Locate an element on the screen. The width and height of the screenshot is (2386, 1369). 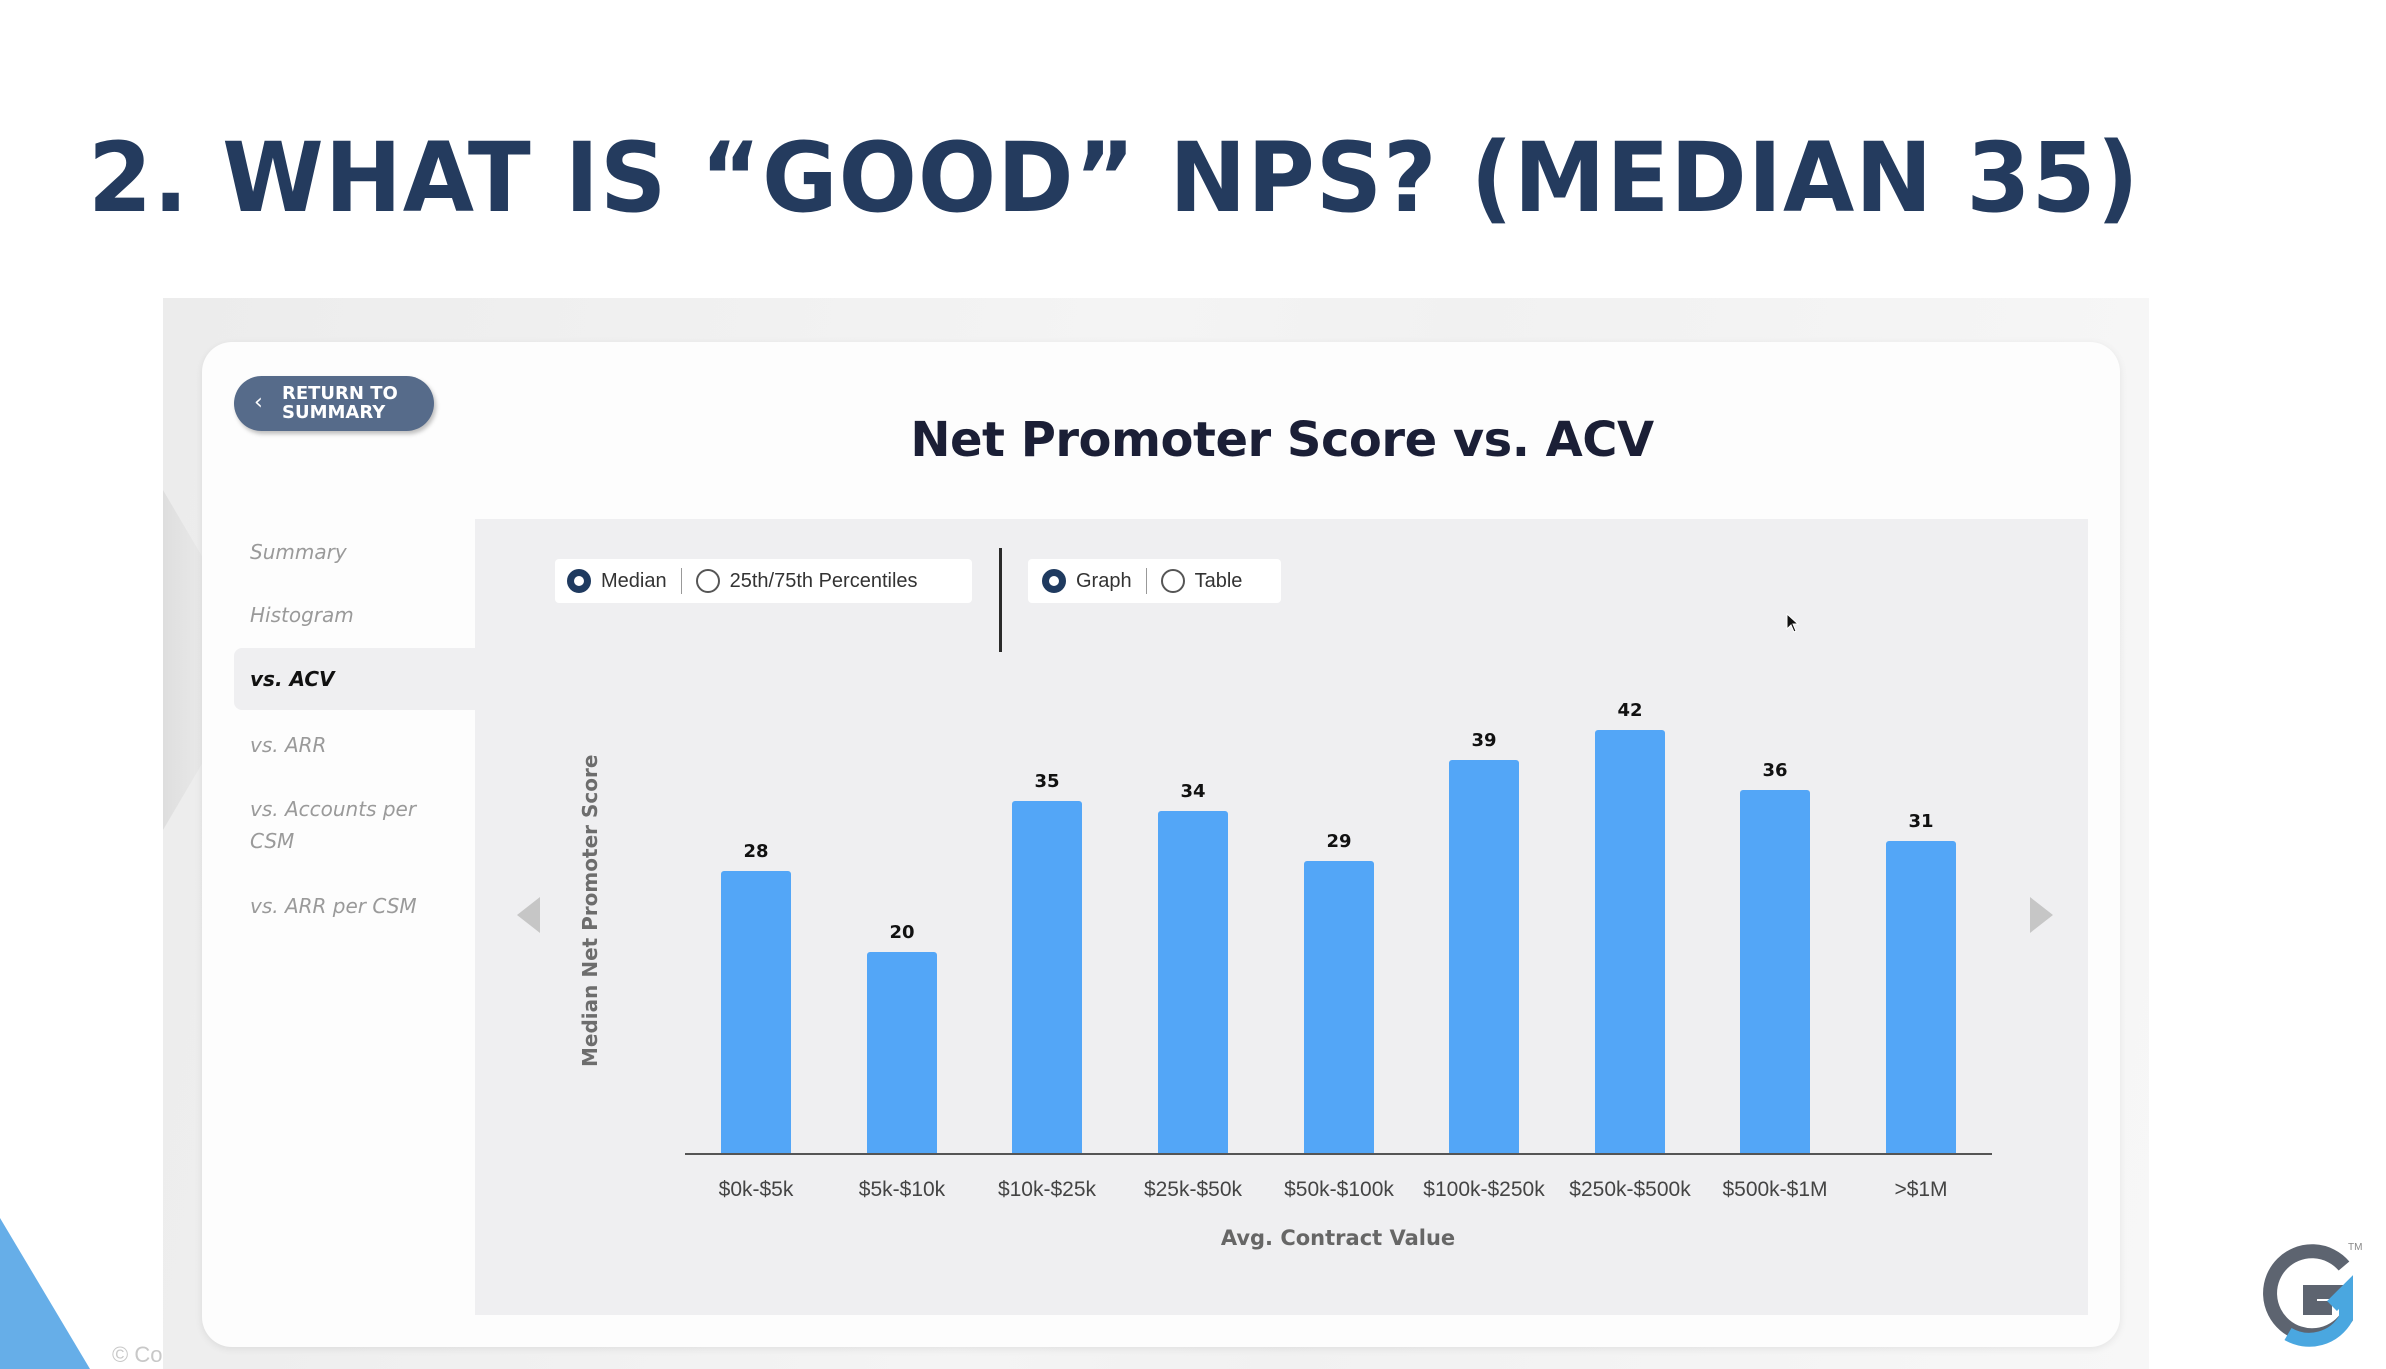
chart-title: Net Promoter Score vs. ACV is located at coordinates (1282, 440).